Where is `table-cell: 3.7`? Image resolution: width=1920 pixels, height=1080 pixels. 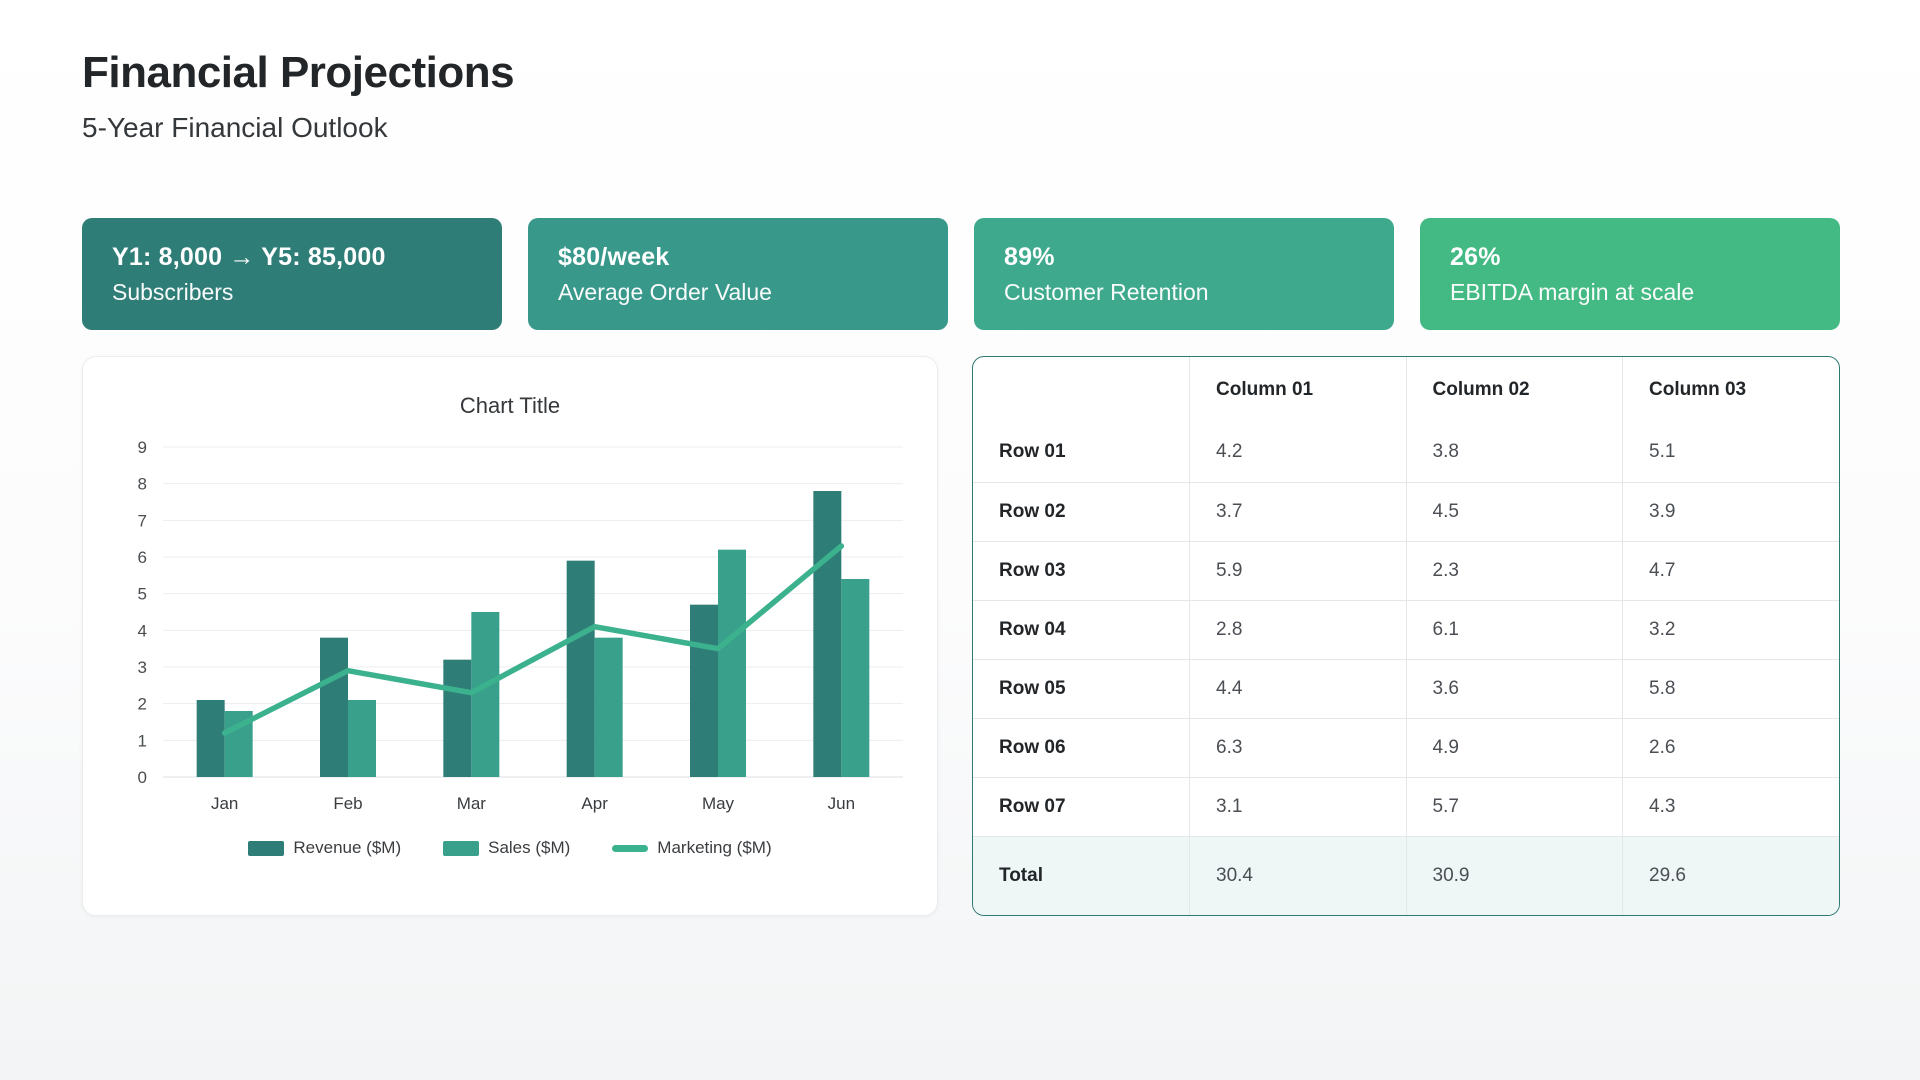 table-cell: 3.7 is located at coordinates (1298, 511).